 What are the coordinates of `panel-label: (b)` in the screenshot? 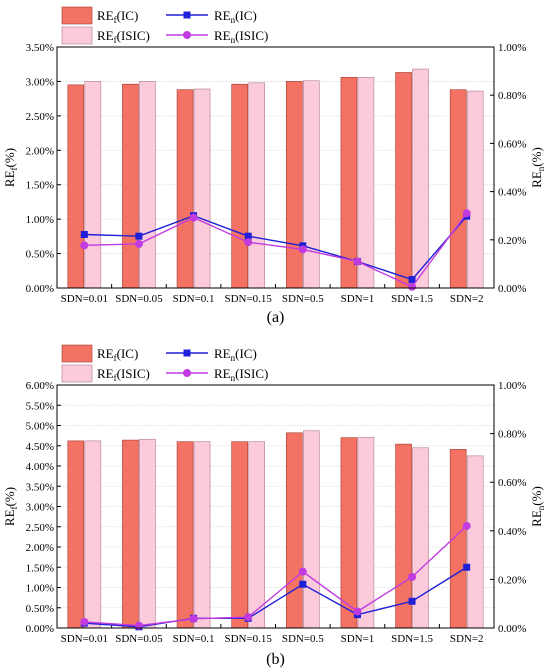 It's located at (275, 659).